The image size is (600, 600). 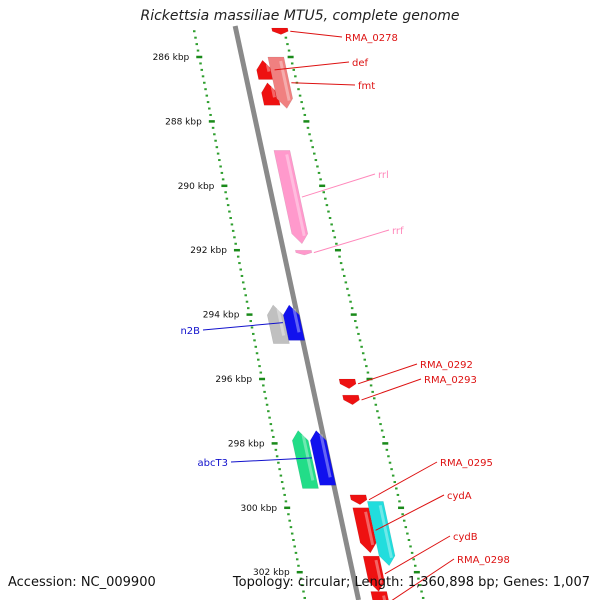 I want to click on gene-label-def: def, so click(x=360, y=63).